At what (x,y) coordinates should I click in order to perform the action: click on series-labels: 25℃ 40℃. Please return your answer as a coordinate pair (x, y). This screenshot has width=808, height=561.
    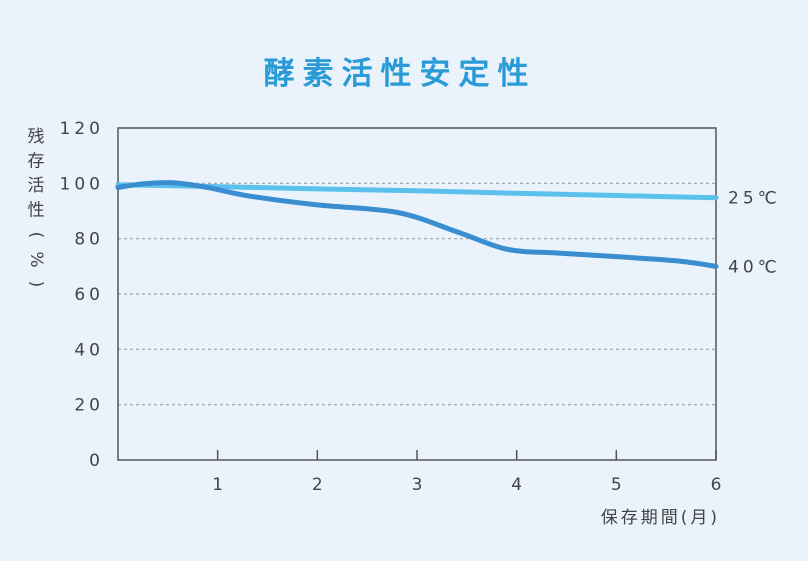
    Looking at the image, I should click on (754, 233).